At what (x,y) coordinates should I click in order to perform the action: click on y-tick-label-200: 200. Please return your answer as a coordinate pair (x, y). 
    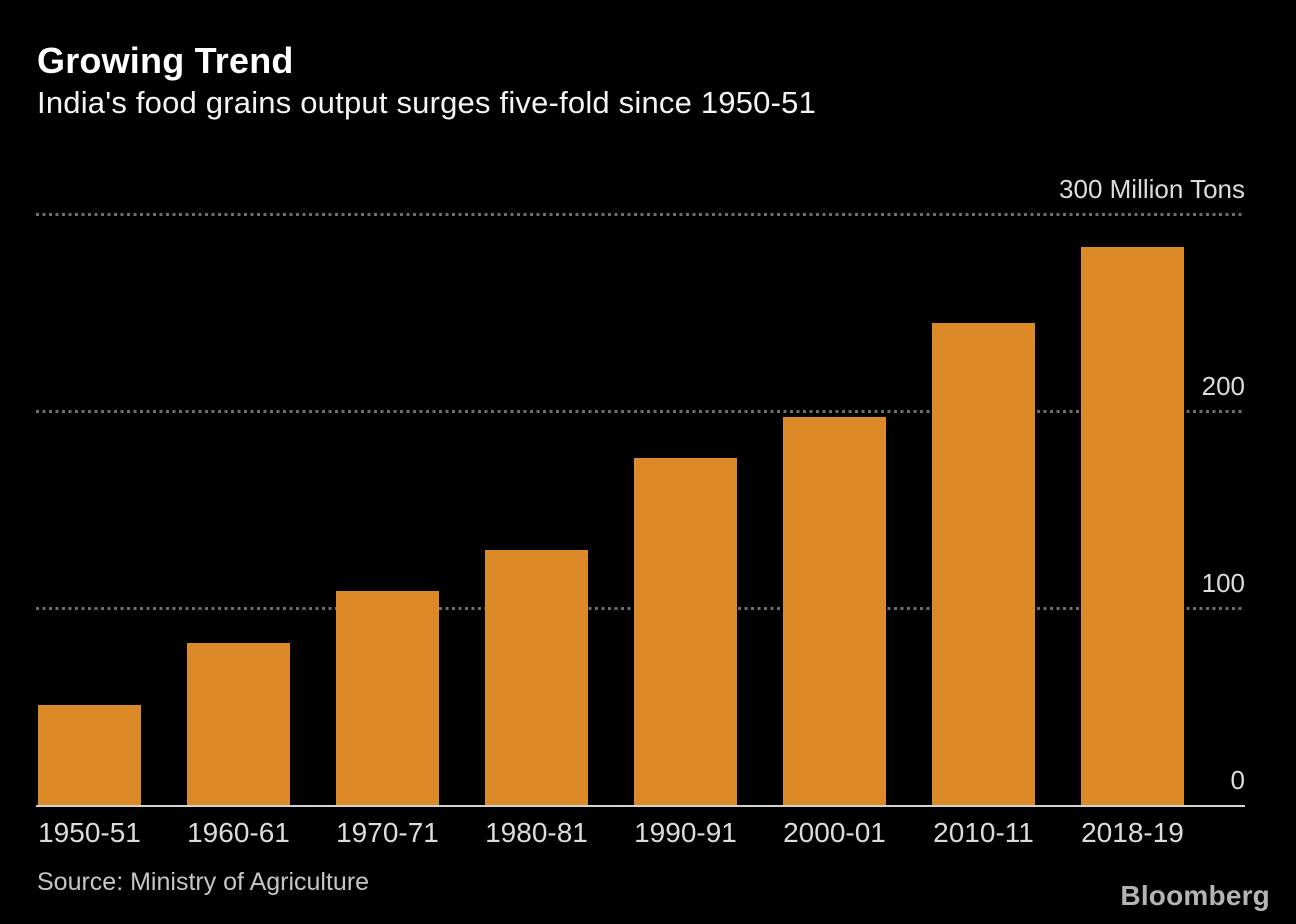
    Looking at the image, I should click on (1223, 386).